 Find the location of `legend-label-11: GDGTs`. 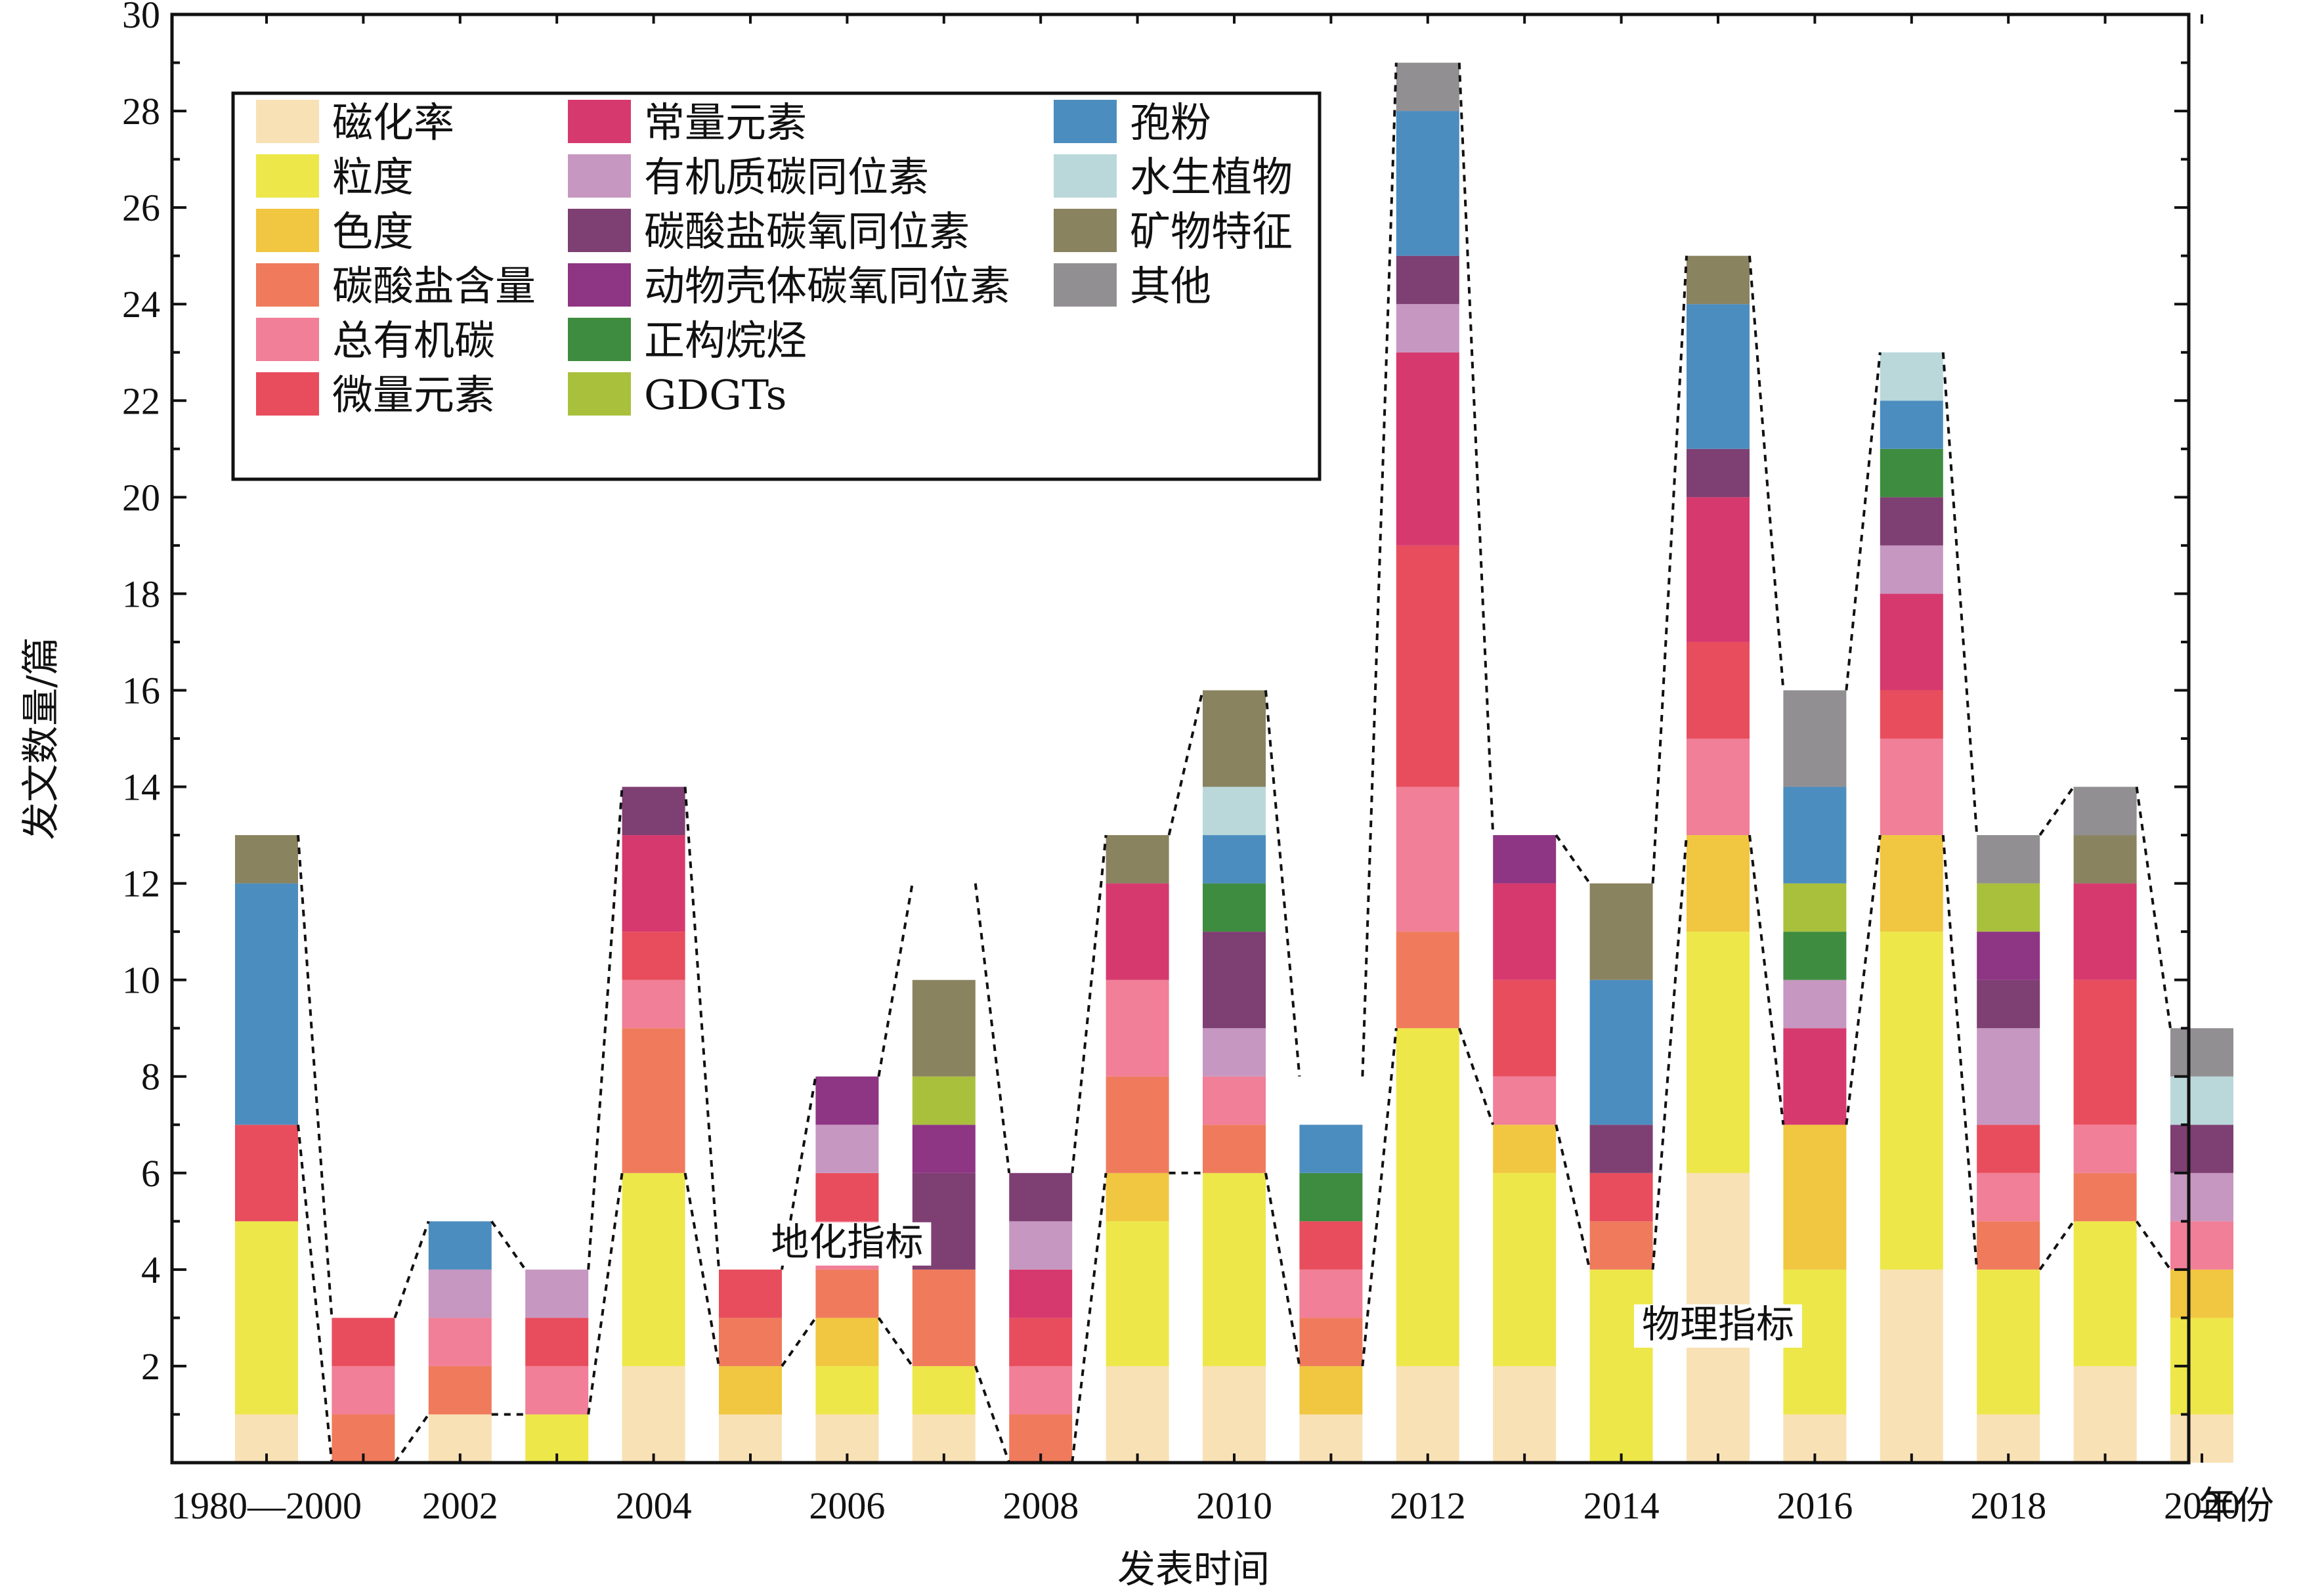

legend-label-11: GDGTs is located at coordinates (715, 395).